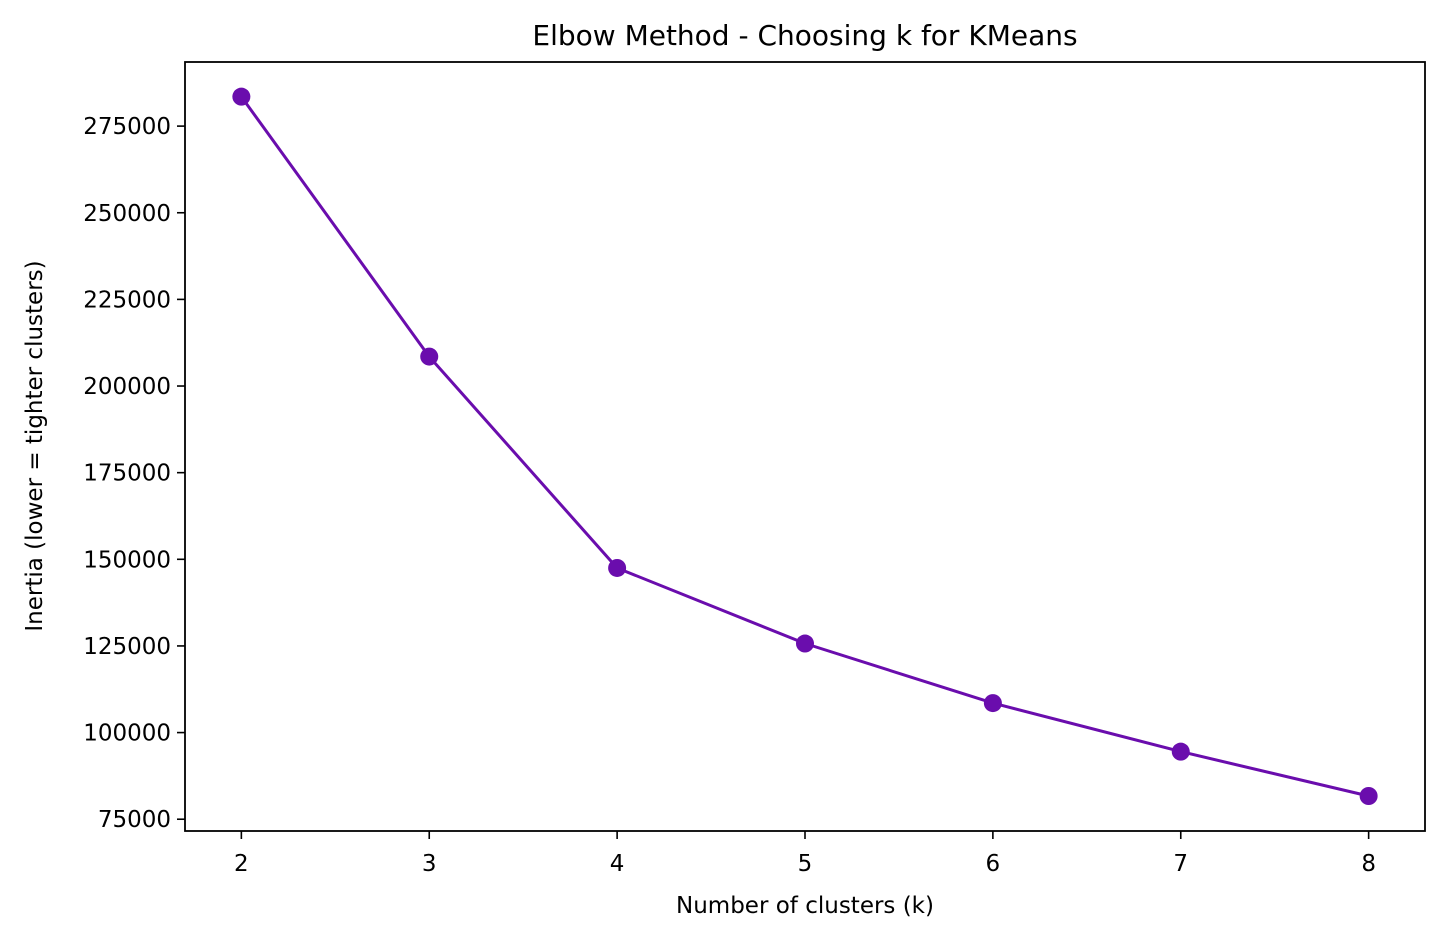 Image resolution: width=1444 pixels, height=939 pixels. I want to click on chart-title: Elbow Method - Choosing k for KMeans, so click(804, 35).